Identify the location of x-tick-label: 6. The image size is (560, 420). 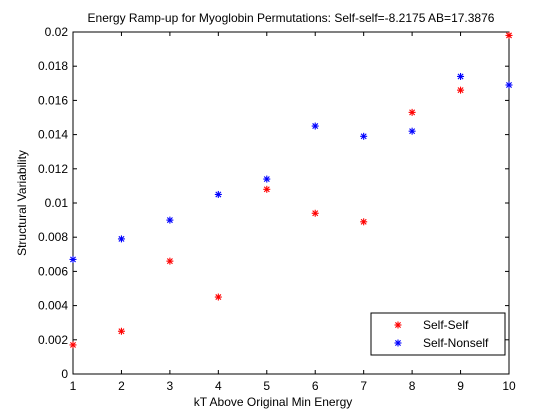
(315, 386).